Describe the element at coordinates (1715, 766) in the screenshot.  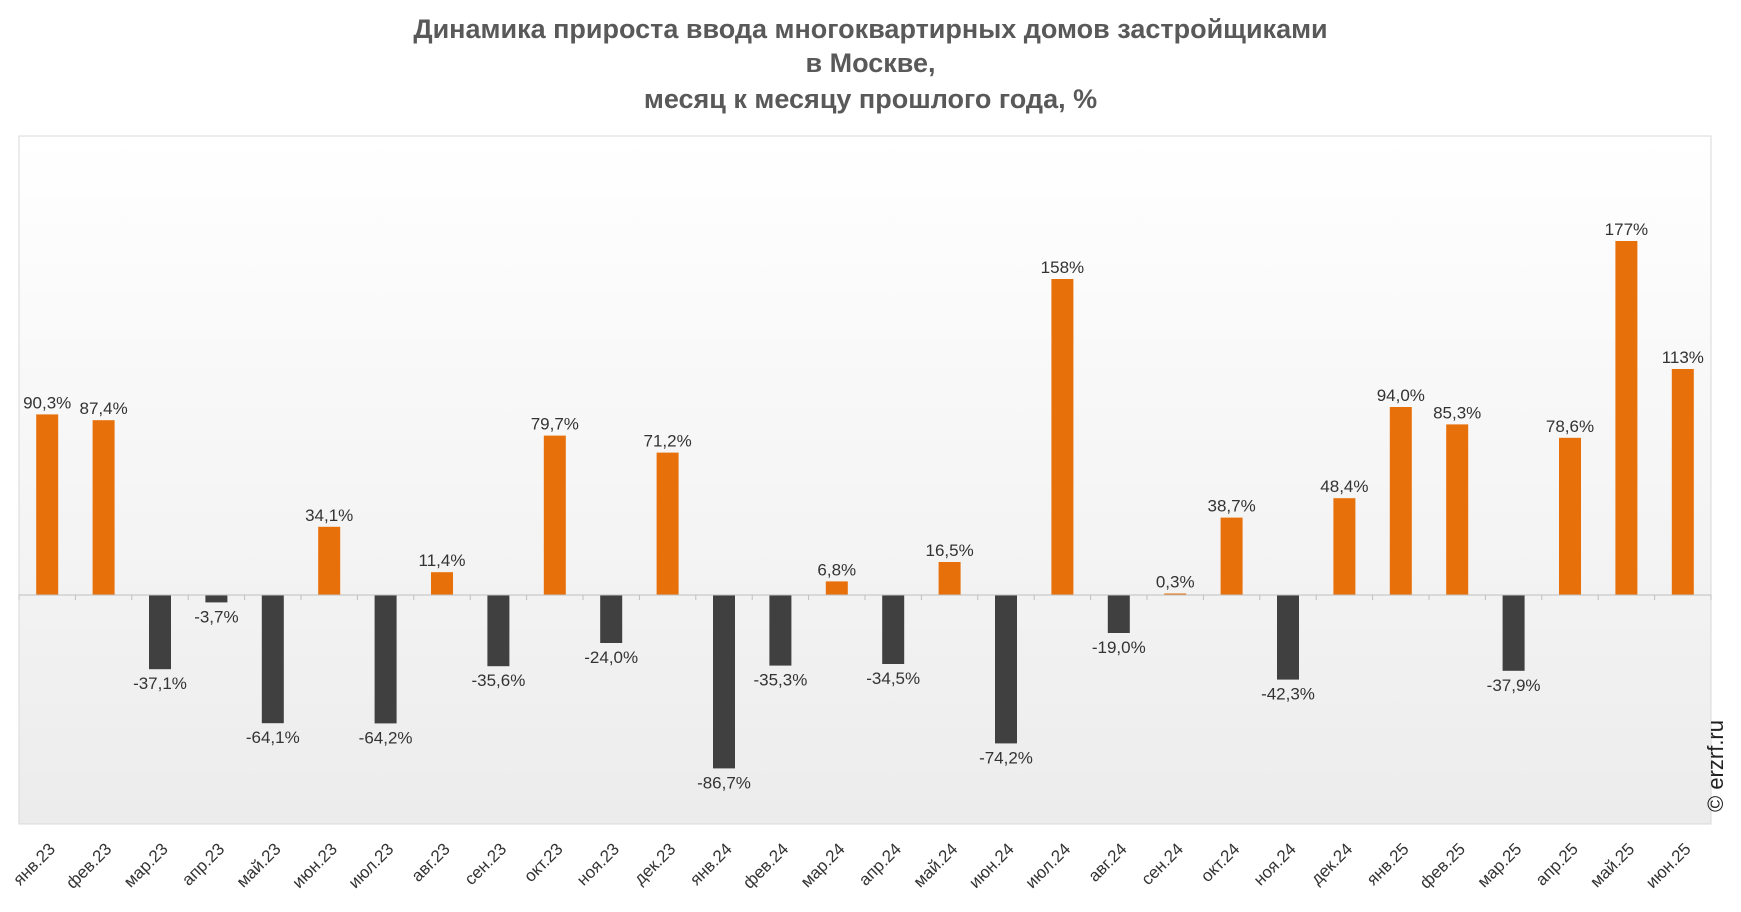
I see `copyright-watermark: © erzrf.ru` at that location.